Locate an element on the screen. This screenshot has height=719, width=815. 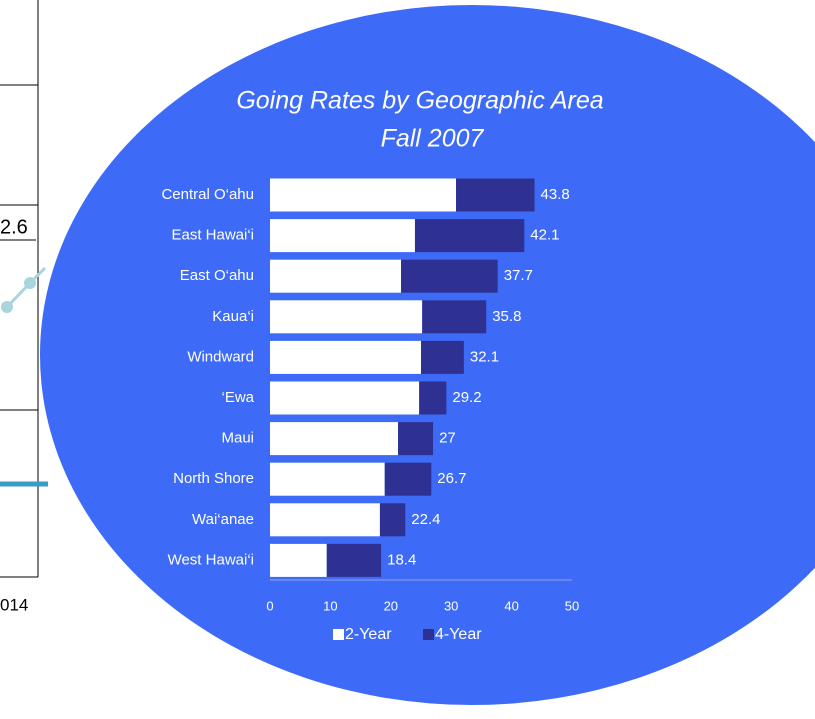
data-label: 26.7 is located at coordinates (451, 478).